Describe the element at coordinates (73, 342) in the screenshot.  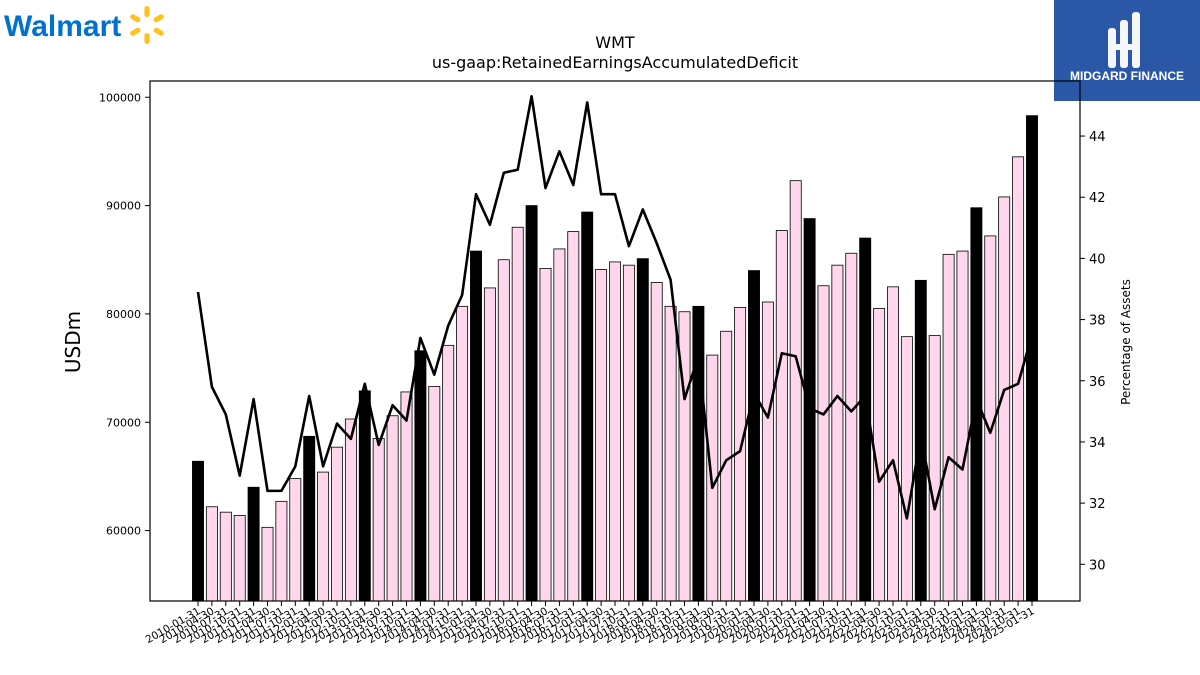
I see `y-axis-label: USDm` at that location.